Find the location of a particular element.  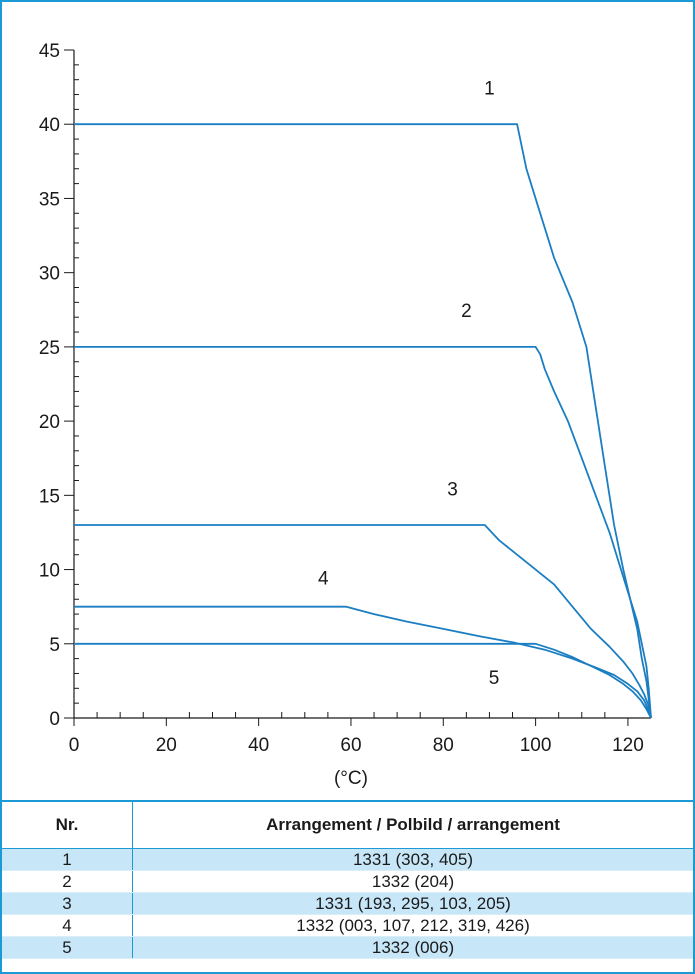

header-arrangement: Arrangement / Polbild / arrangement is located at coordinates (412, 825).